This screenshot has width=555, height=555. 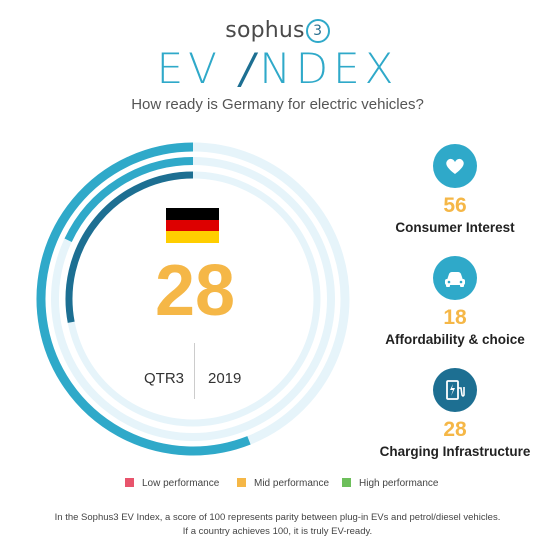 I want to click on metric-label: Charging Infrastructure, so click(x=455, y=451).